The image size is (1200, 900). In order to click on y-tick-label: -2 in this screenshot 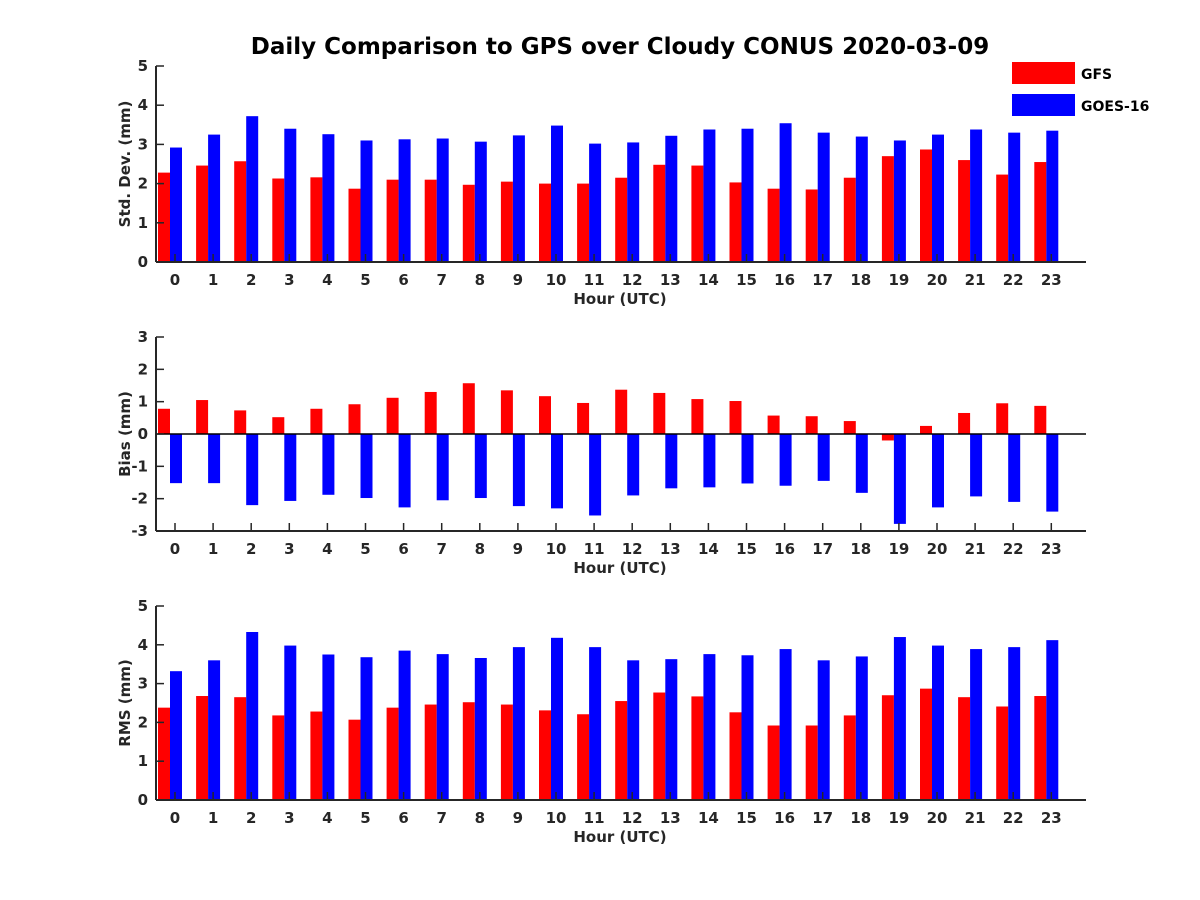, I will do `click(139, 499)`.